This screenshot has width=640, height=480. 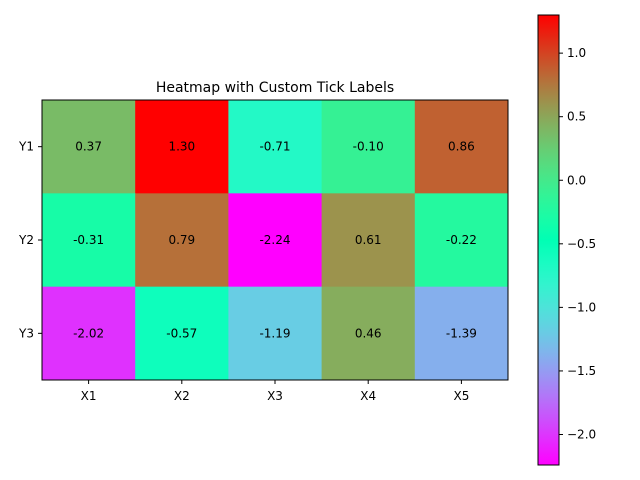 I want to click on x-tick-label: X1, so click(x=89, y=396).